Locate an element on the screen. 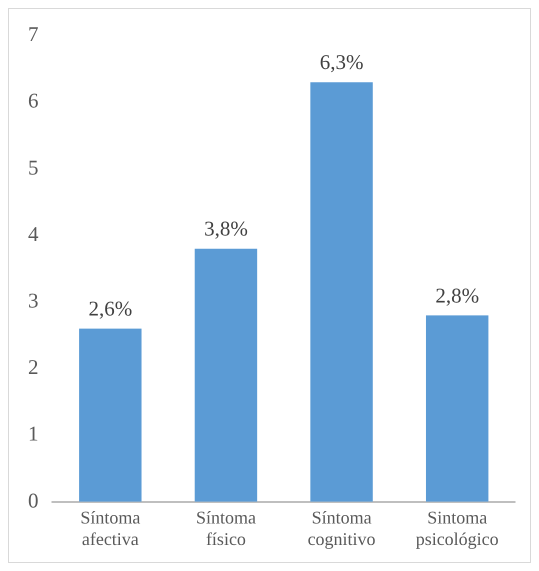  data-label: 3,8% is located at coordinates (226, 228).